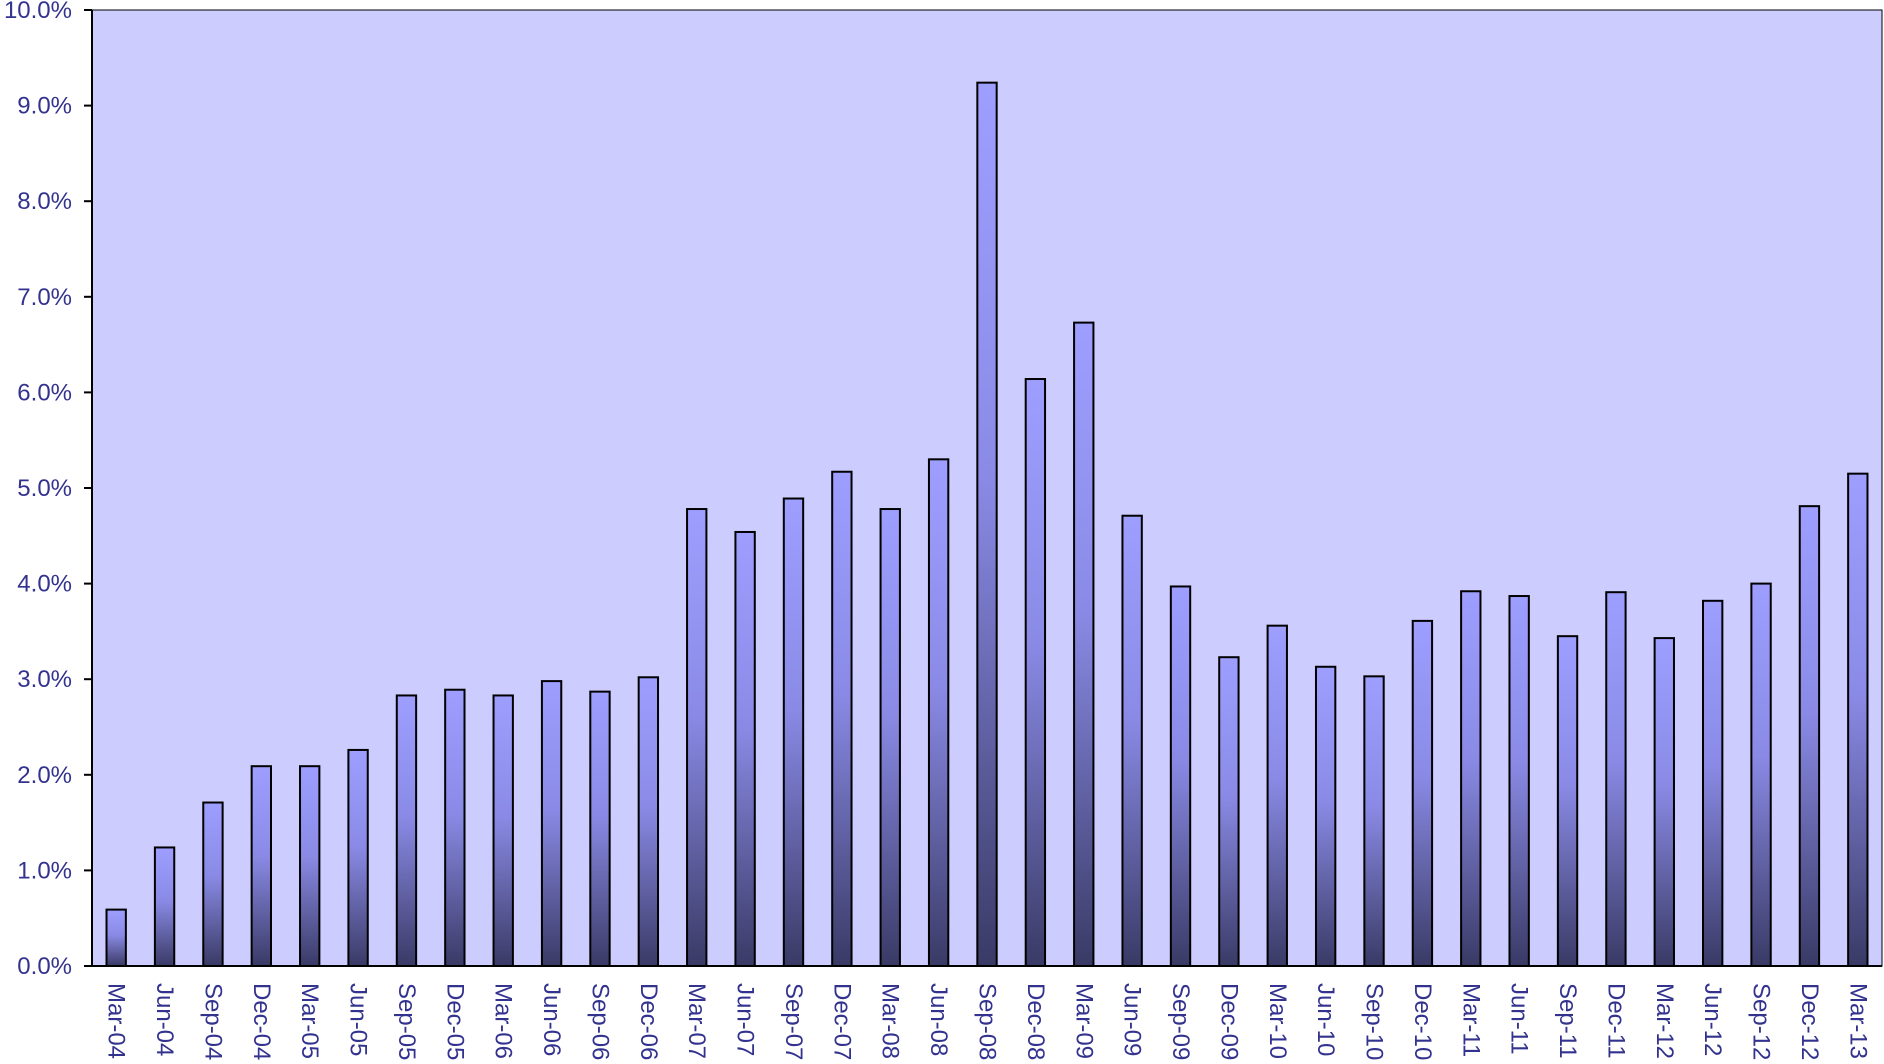 The image size is (1884, 1064). I want to click on x-tick-label: Dec-10, so click(1422, 1021).